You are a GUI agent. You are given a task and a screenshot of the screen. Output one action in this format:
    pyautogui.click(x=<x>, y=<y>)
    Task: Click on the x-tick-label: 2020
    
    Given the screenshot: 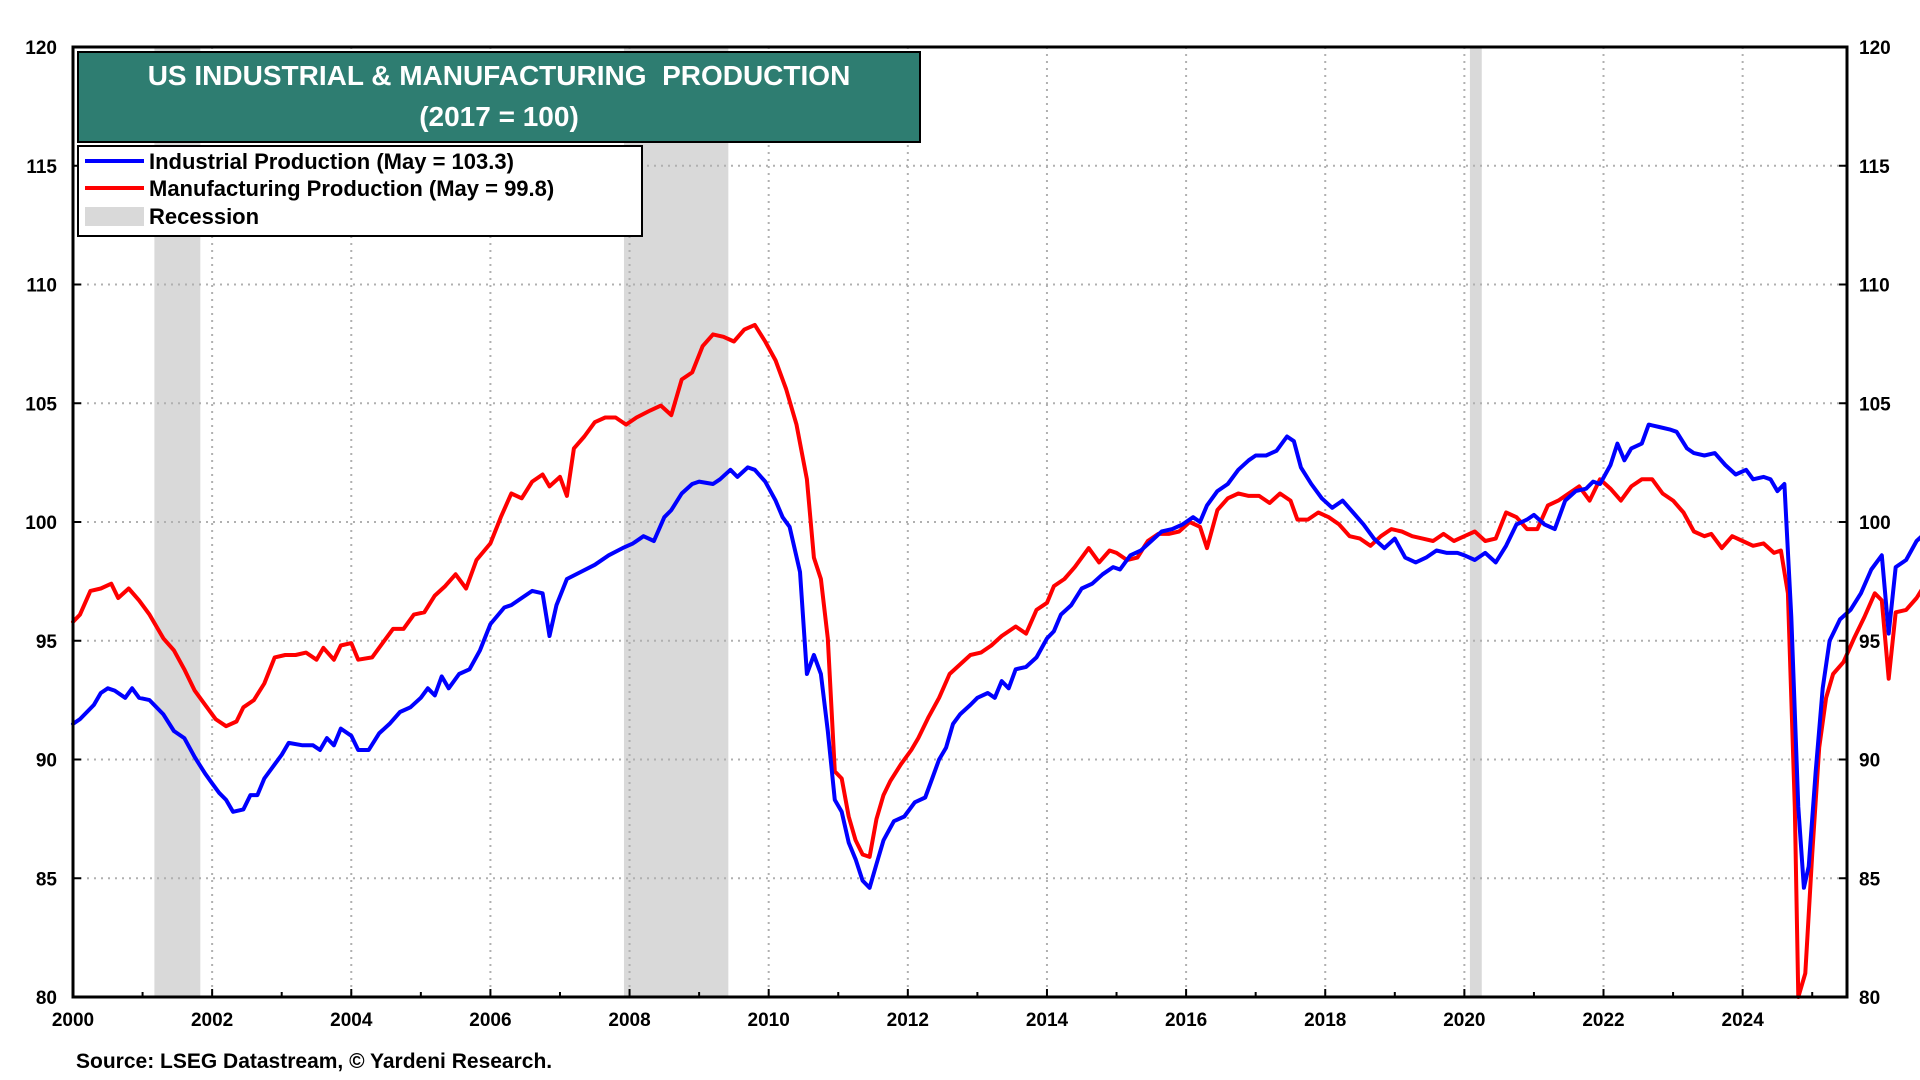 What is the action you would take?
    pyautogui.click(x=1464, y=1020)
    